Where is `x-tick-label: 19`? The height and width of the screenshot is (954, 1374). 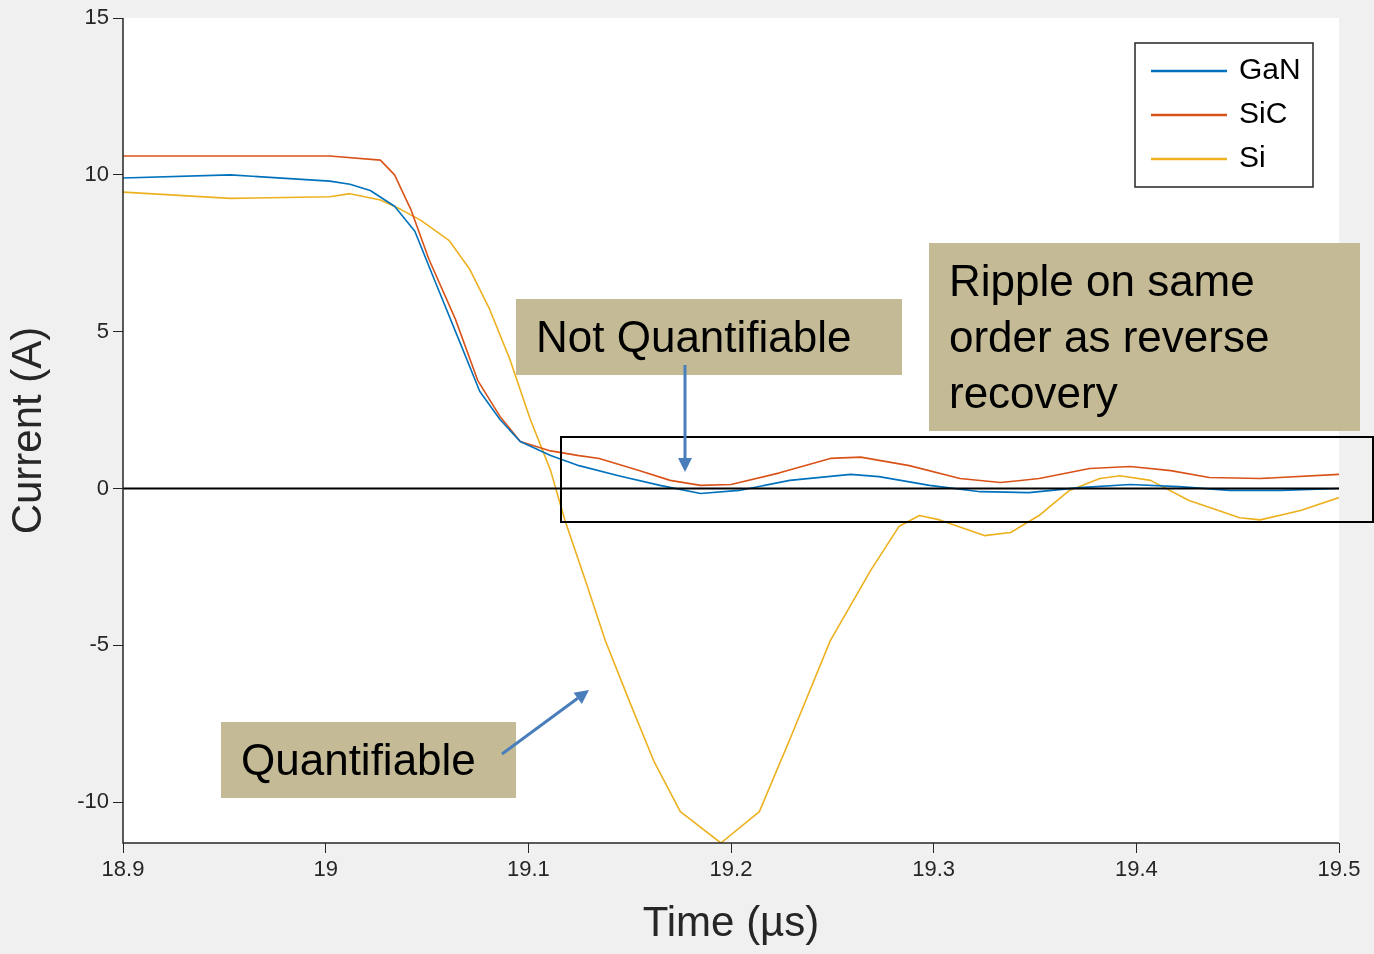
x-tick-label: 19 is located at coordinates (325, 869).